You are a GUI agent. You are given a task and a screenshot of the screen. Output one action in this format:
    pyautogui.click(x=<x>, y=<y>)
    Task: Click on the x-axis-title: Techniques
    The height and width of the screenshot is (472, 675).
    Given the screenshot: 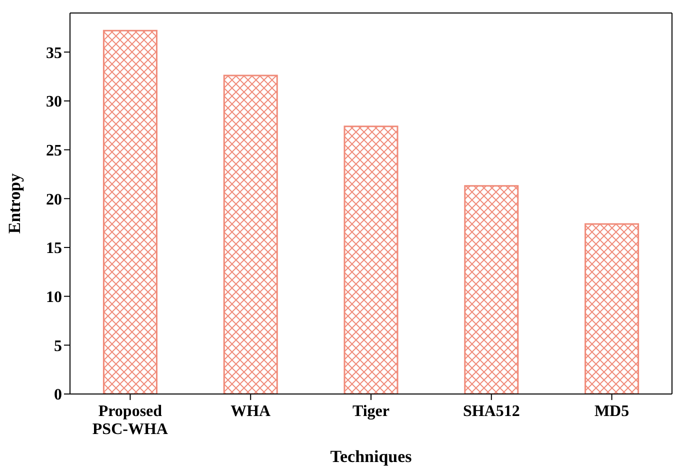 What is the action you would take?
    pyautogui.click(x=371, y=456)
    